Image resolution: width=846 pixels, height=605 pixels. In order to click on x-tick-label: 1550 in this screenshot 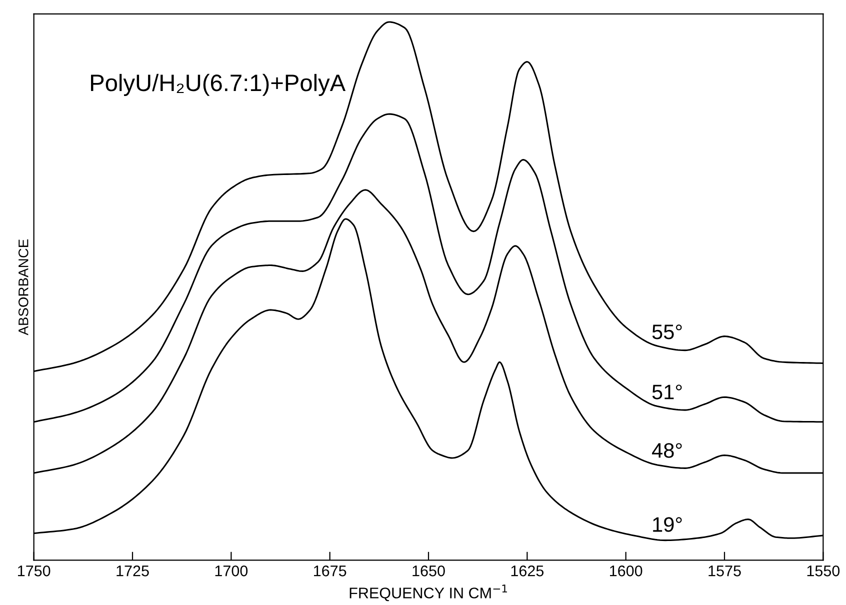, I will do `click(823, 570)`.